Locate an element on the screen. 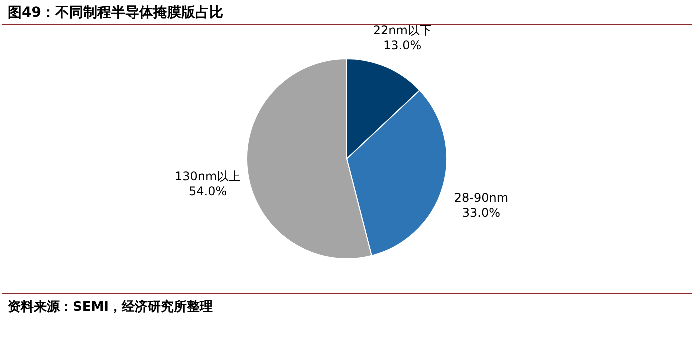  data-label: 33.0% is located at coordinates (481, 213).